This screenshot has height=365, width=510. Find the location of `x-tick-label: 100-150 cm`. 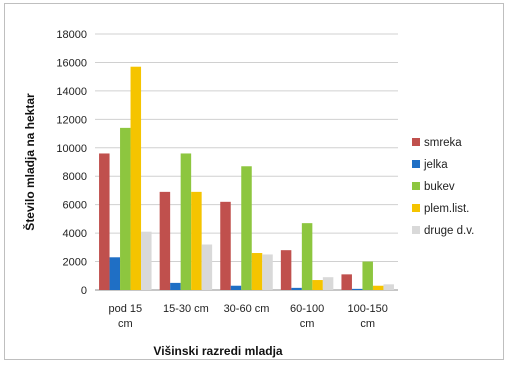

x-tick-label: 100-150 cm is located at coordinates (368, 316).